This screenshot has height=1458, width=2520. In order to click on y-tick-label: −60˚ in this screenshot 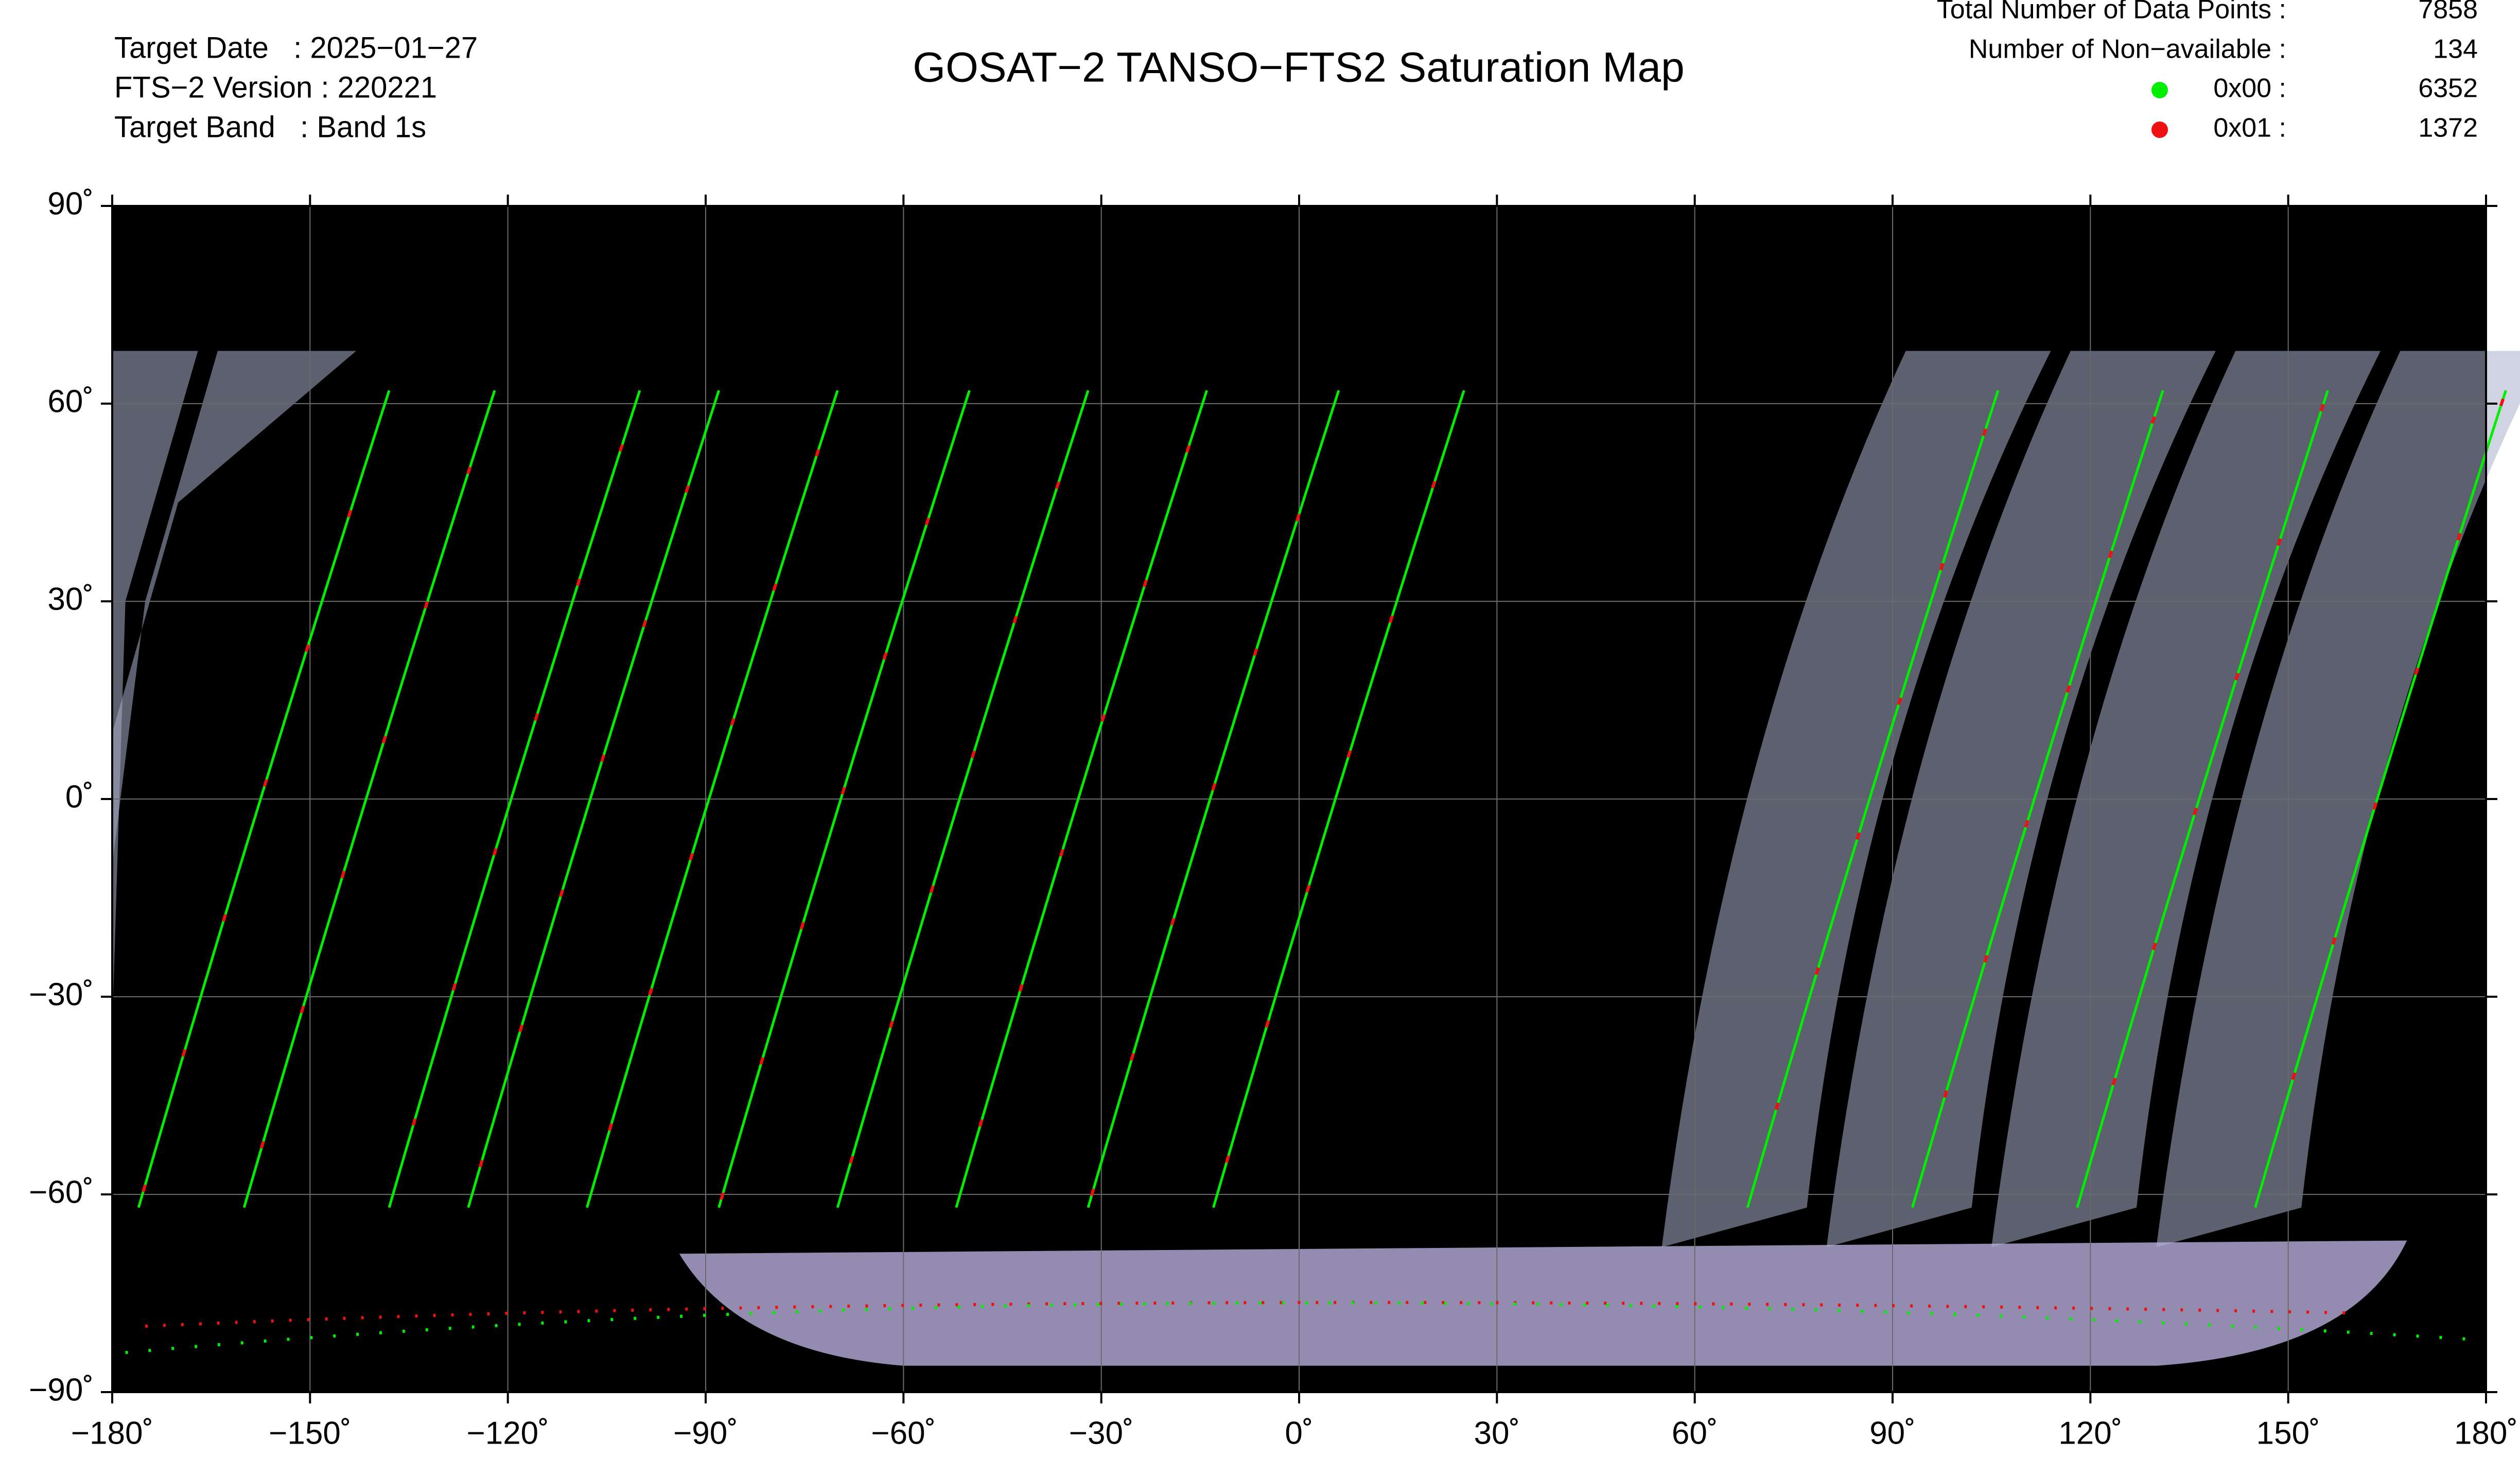, I will do `click(61, 1192)`.